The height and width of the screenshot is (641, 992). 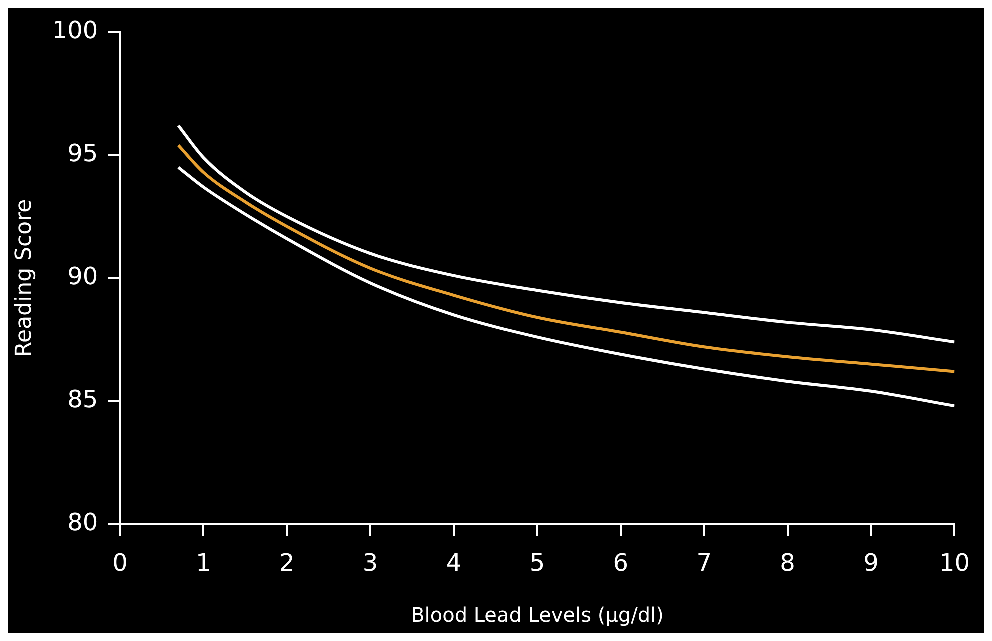 I want to click on y-tick-label: 90, so click(x=83, y=276).